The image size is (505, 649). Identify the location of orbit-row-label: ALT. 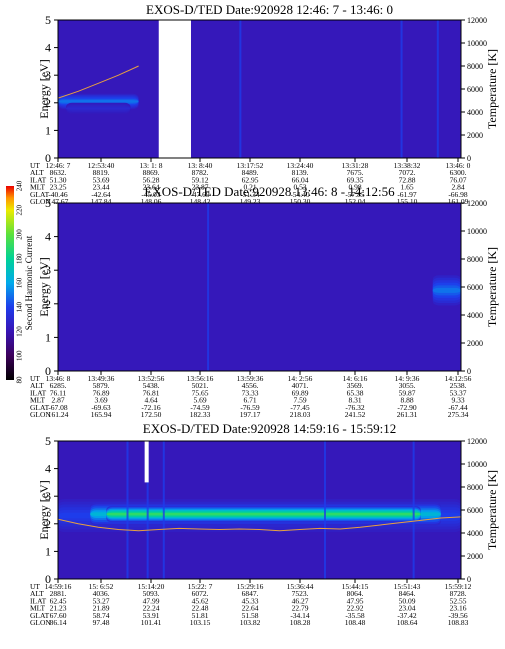
(37, 593).